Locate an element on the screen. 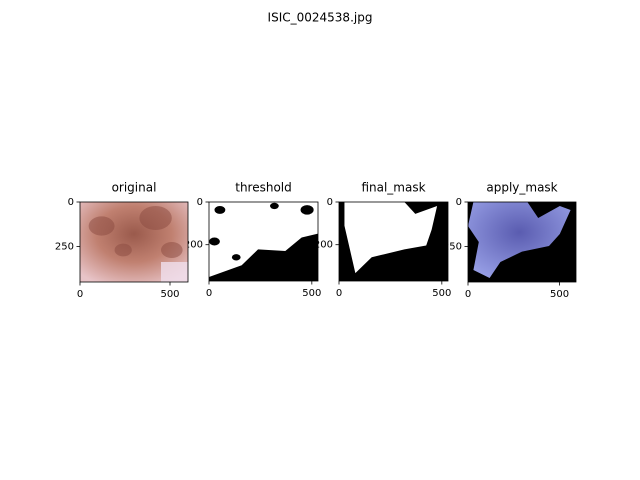 The width and height of the screenshot is (640, 480). image-corner is located at coordinates (174, 272).